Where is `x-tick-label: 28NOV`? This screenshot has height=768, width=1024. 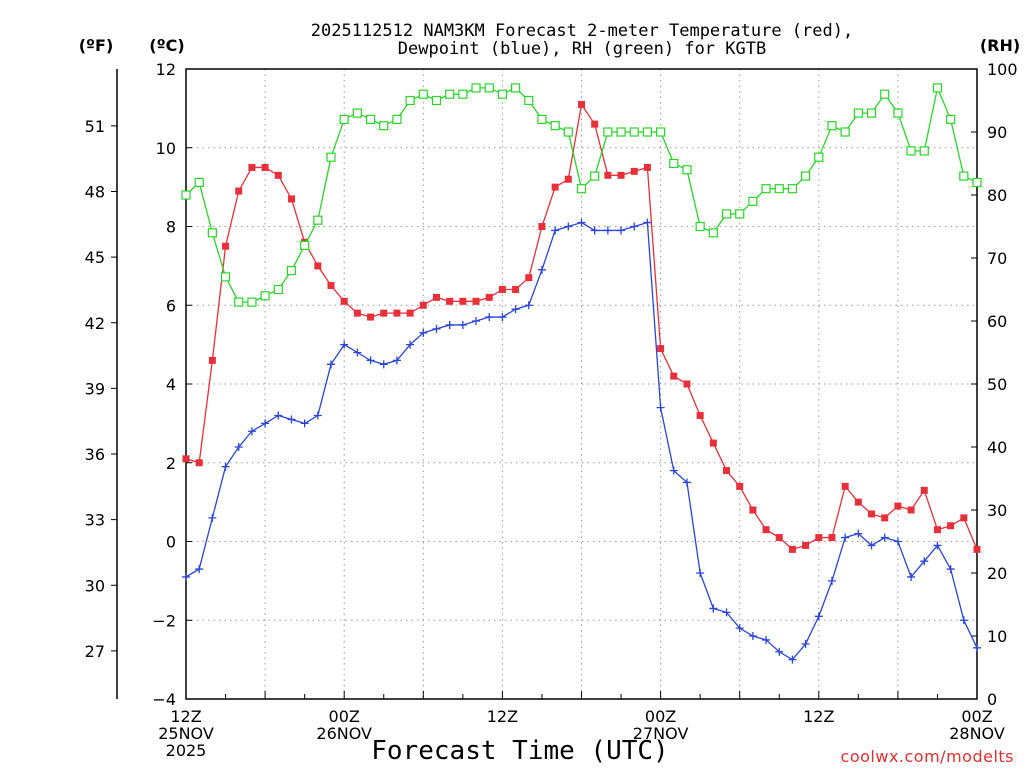 x-tick-label: 28NOV is located at coordinates (977, 733).